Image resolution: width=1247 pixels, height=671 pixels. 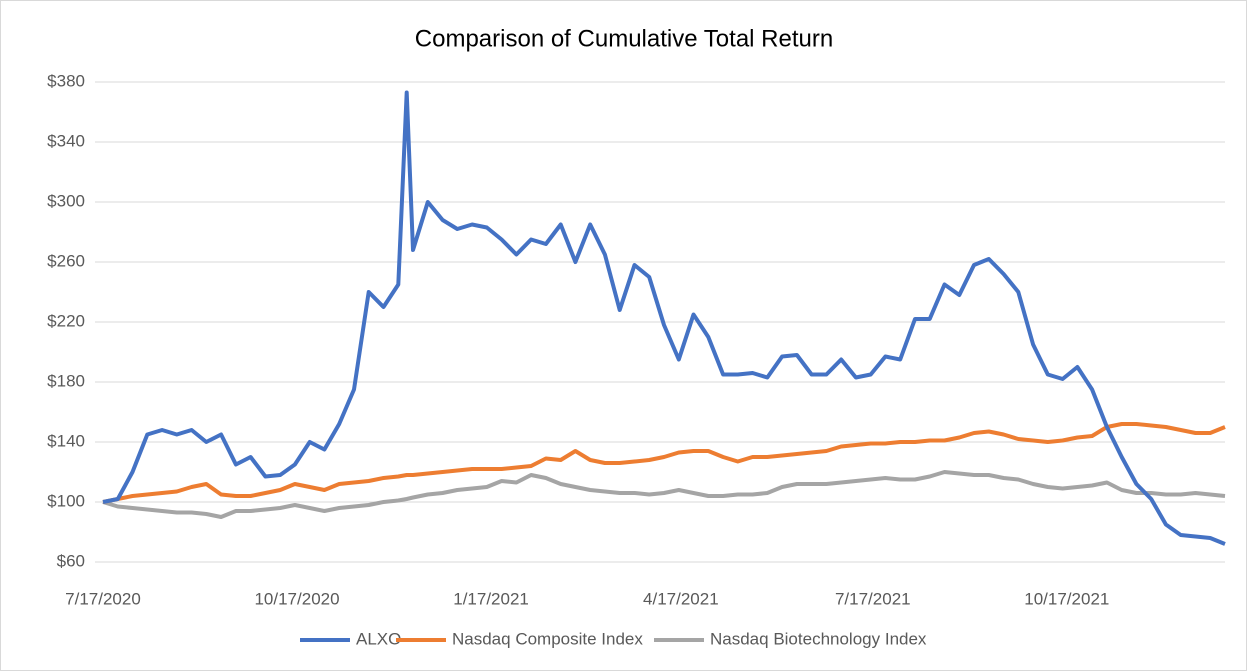 I want to click on x-tick-label: 4/17/2021, so click(x=681, y=598).